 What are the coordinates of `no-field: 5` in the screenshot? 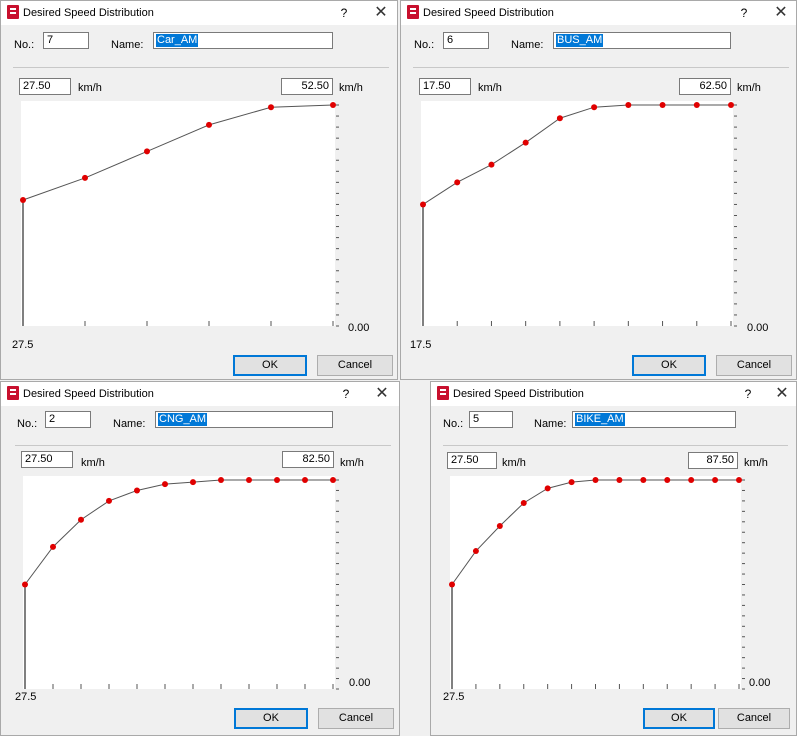 It's located at (491, 419).